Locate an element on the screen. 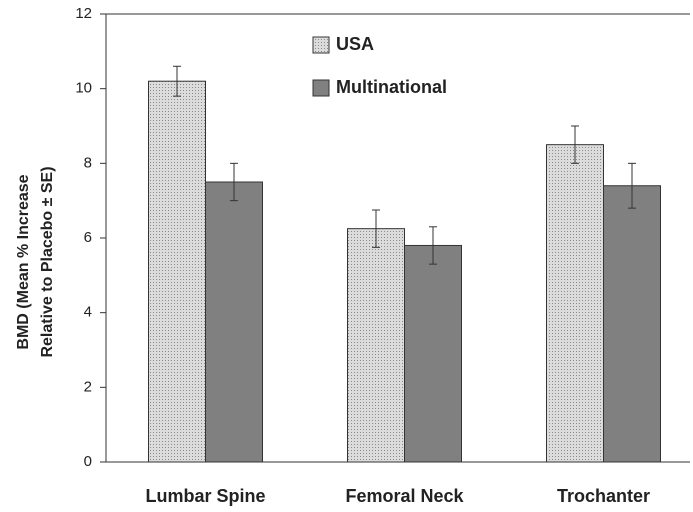 The height and width of the screenshot is (512, 693). x-tick-label: Femoral Neck is located at coordinates (404, 496).